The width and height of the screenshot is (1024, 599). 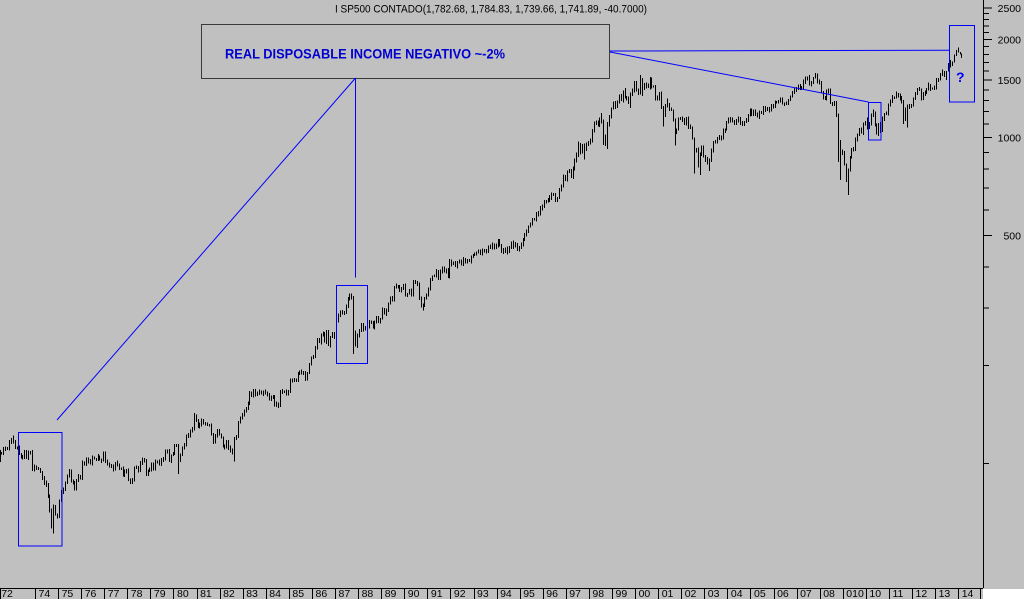 I want to click on svg-text: 02, so click(x=691, y=593).